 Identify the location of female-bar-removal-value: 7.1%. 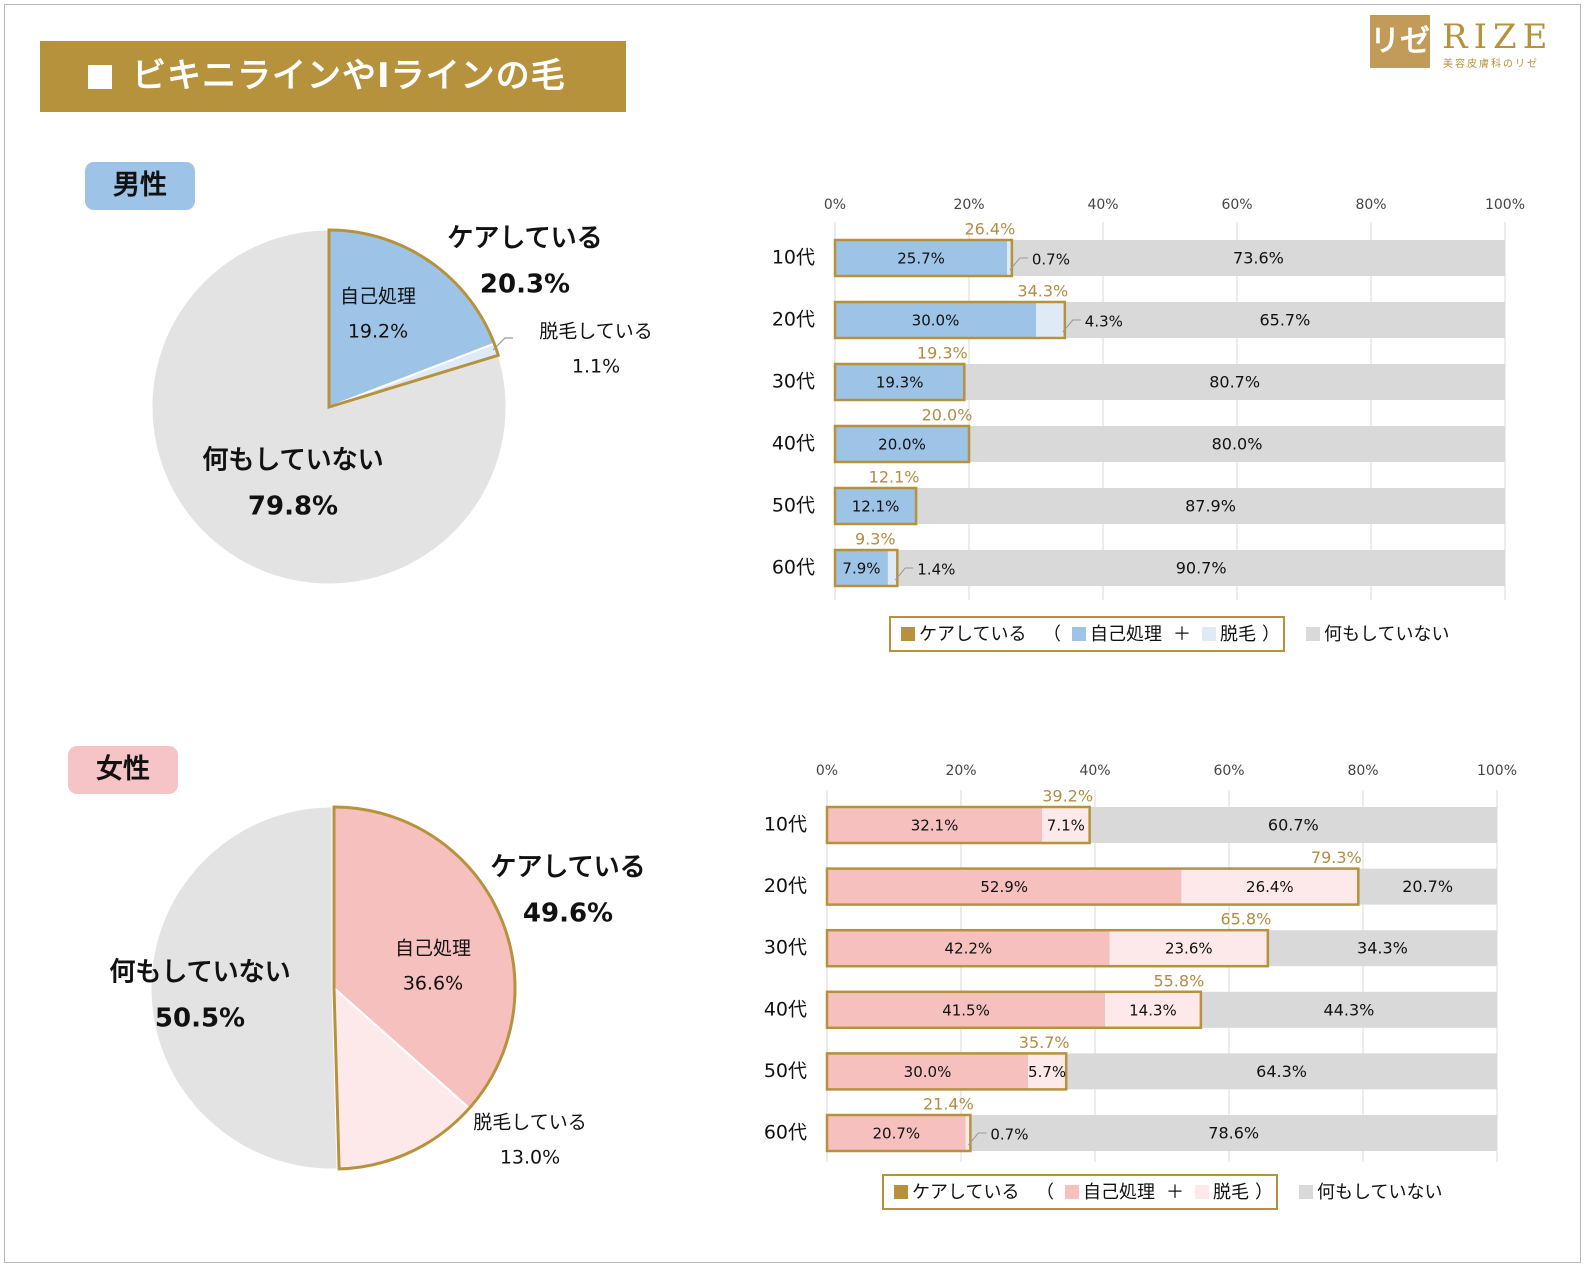
(1066, 826).